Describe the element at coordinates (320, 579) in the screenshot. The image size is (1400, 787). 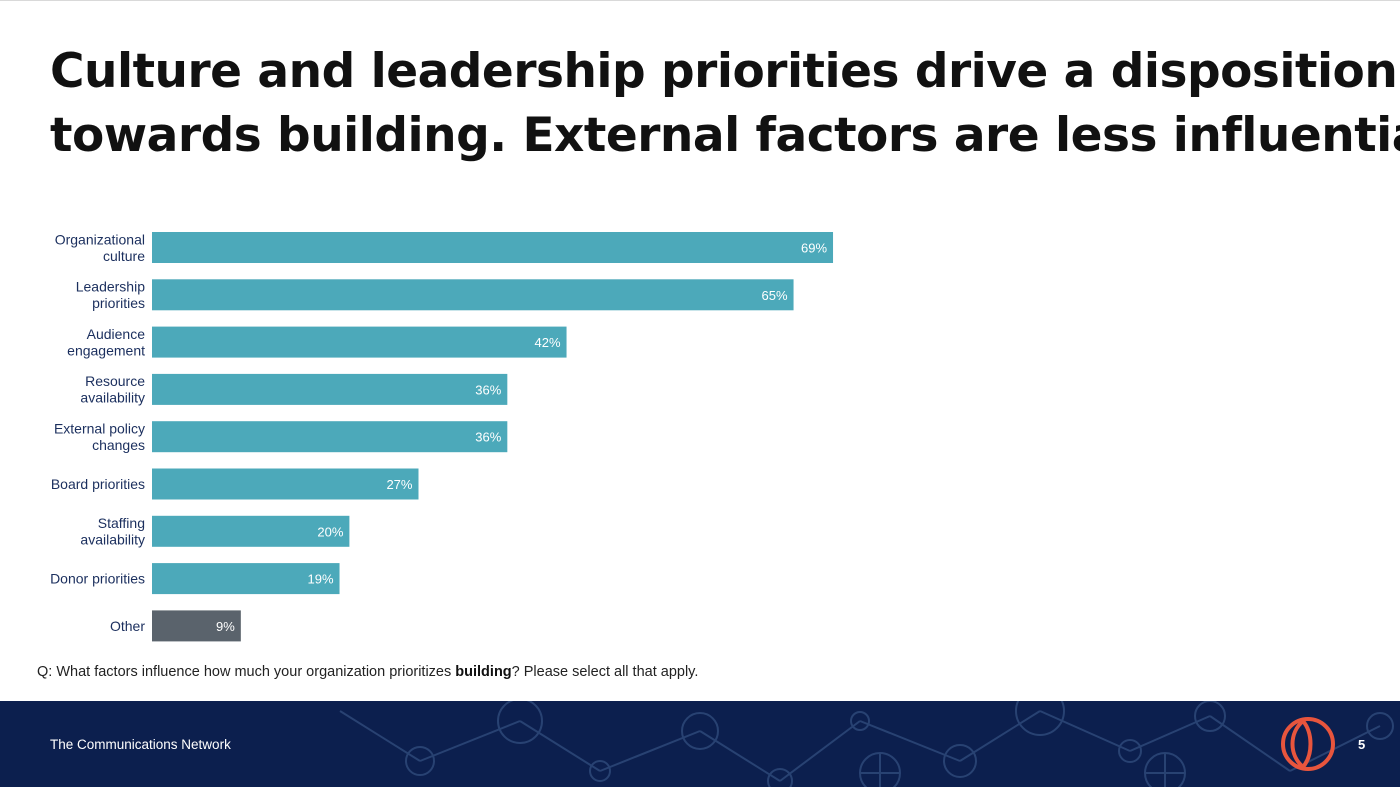
I see `value-label-7: 19%` at that location.